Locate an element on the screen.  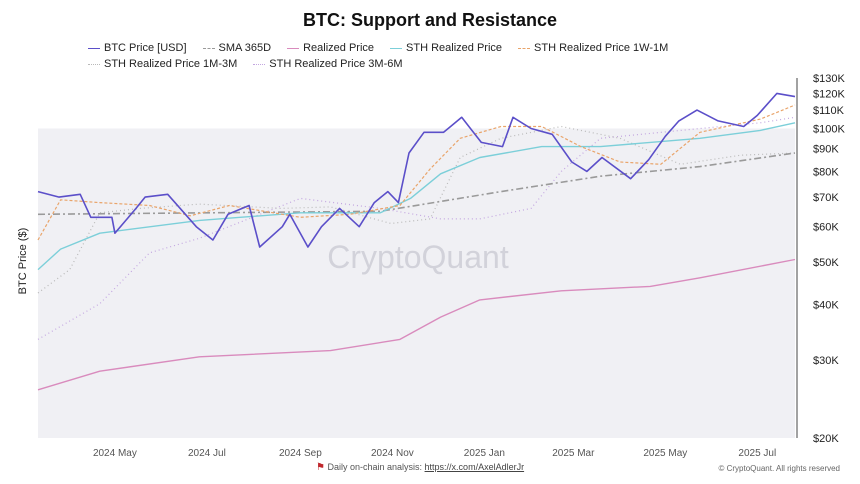
legend-item: STH Realized Price 1W-1M is located at coordinates (593, 48).